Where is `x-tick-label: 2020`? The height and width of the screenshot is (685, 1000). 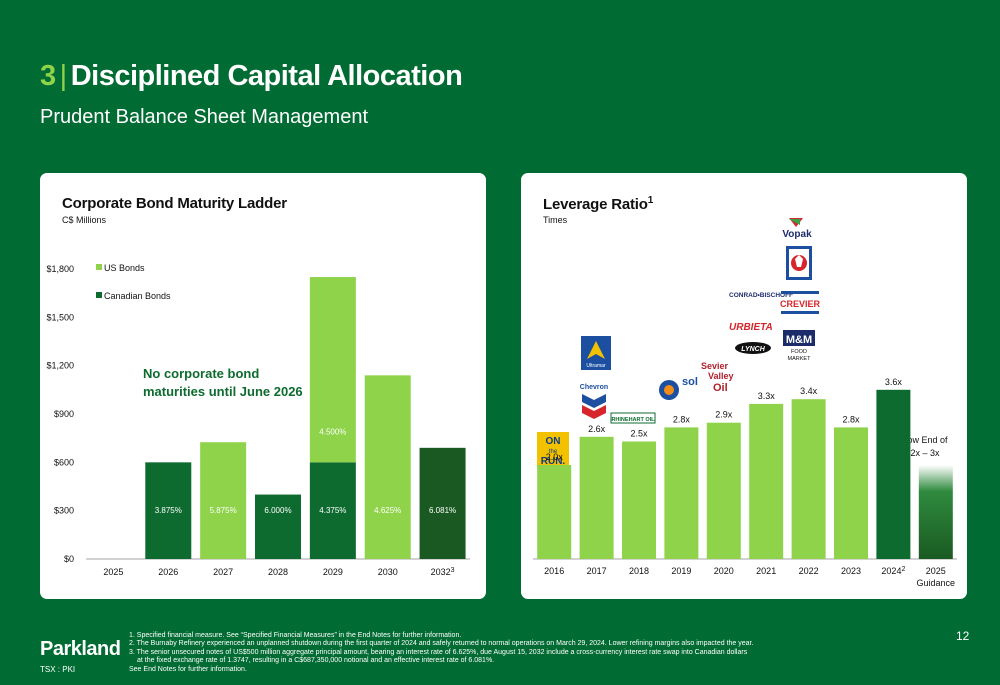
x-tick-label: 2020 is located at coordinates (724, 571).